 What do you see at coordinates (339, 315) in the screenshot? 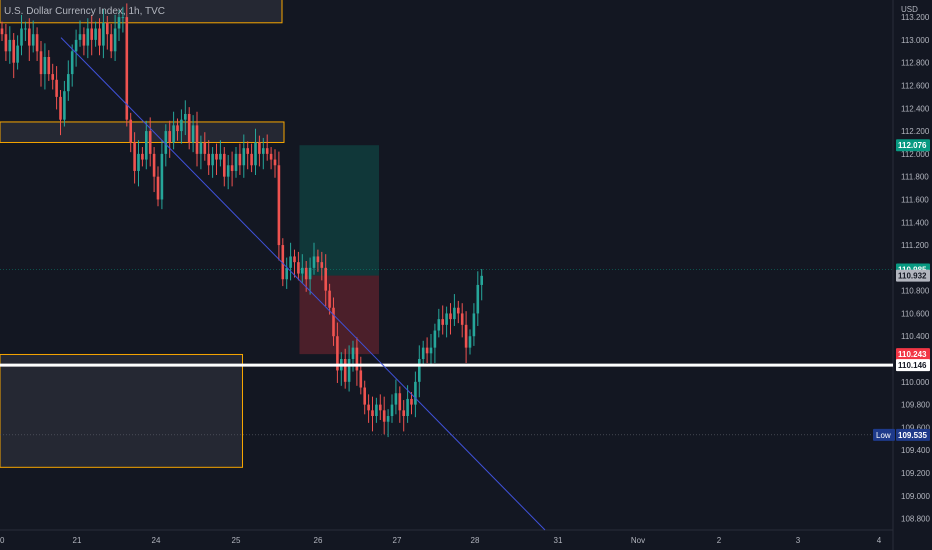
I see `loss-zone` at bounding box center [339, 315].